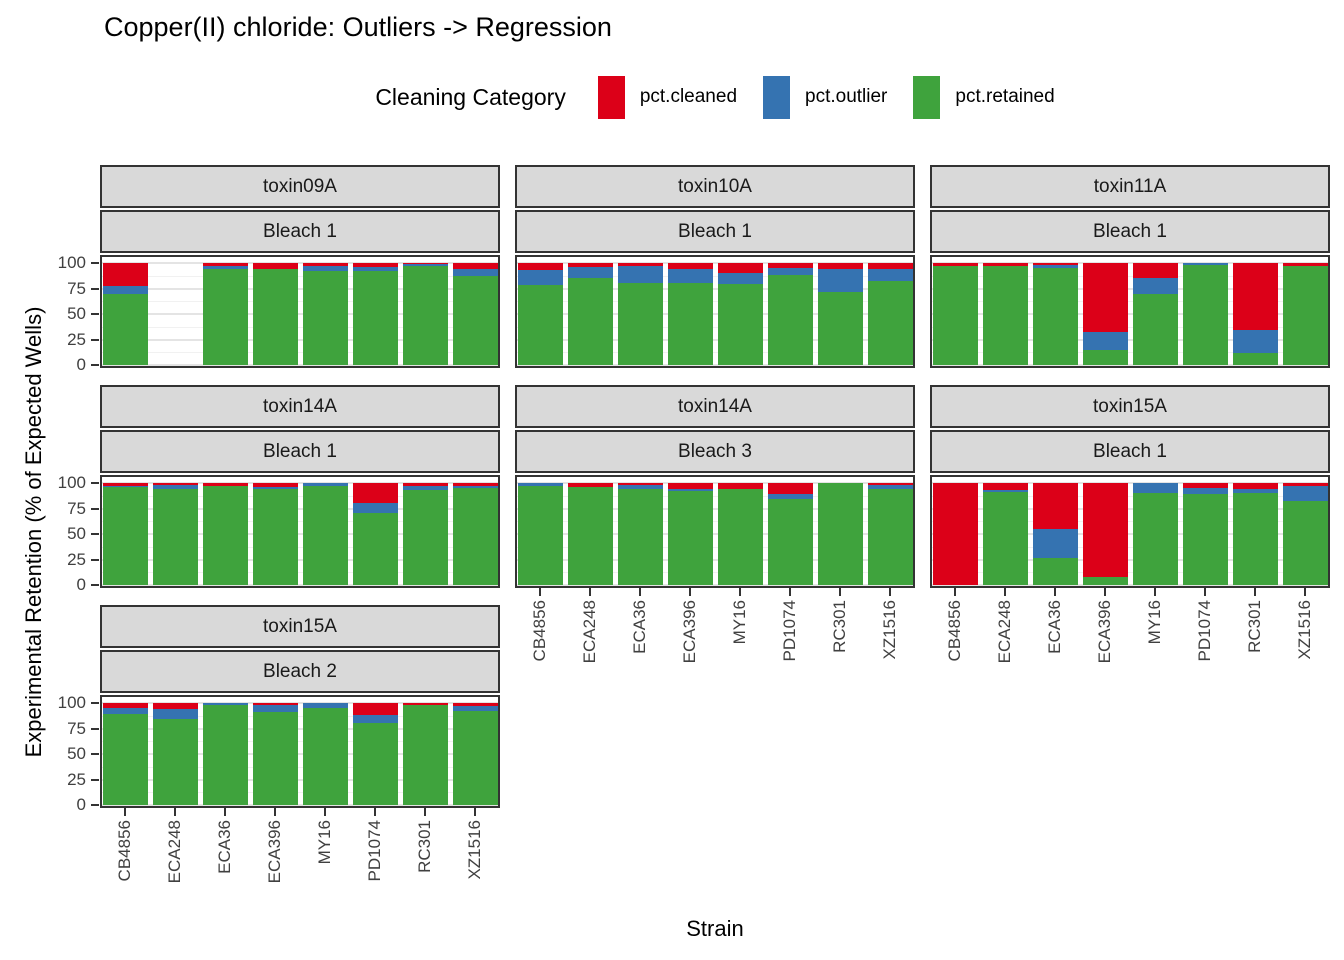 The image size is (1344, 960). Describe the element at coordinates (425, 485) in the screenshot. I see `bar-rc301-segment-cleaned` at that location.